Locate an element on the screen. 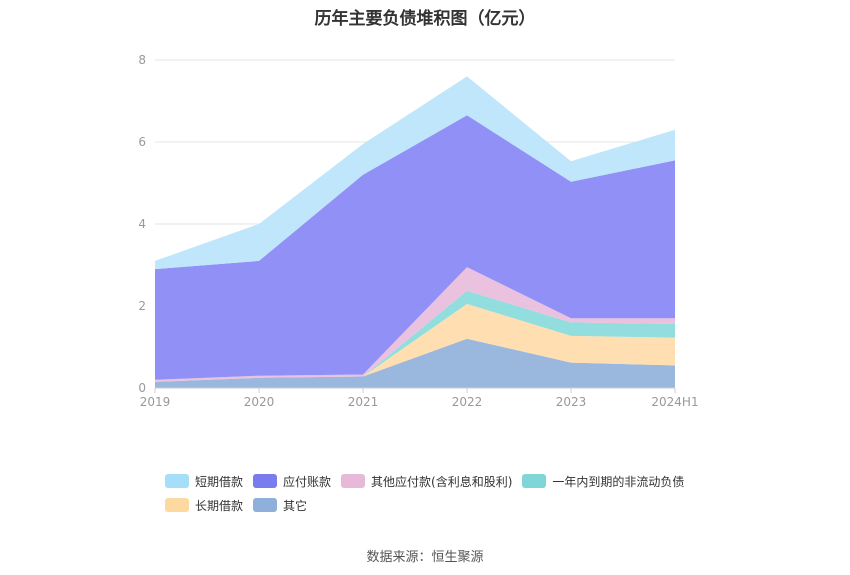 Image resolution: width=850 pixels, height=575 pixels. legend-item: 一年内到期的非流动负债 is located at coordinates (603, 481).